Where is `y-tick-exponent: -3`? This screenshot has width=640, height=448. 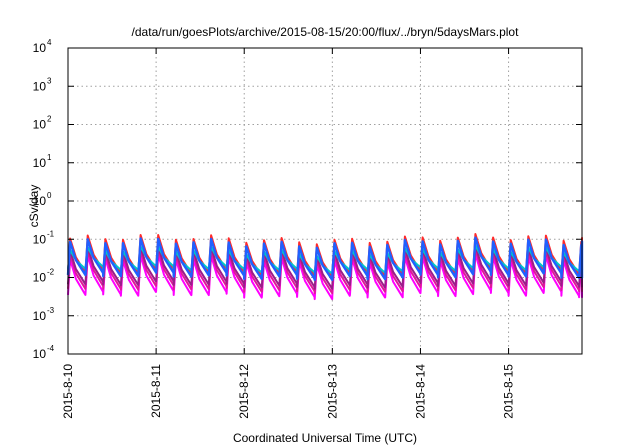 y-tick-exponent: -3 is located at coordinates (51, 310).